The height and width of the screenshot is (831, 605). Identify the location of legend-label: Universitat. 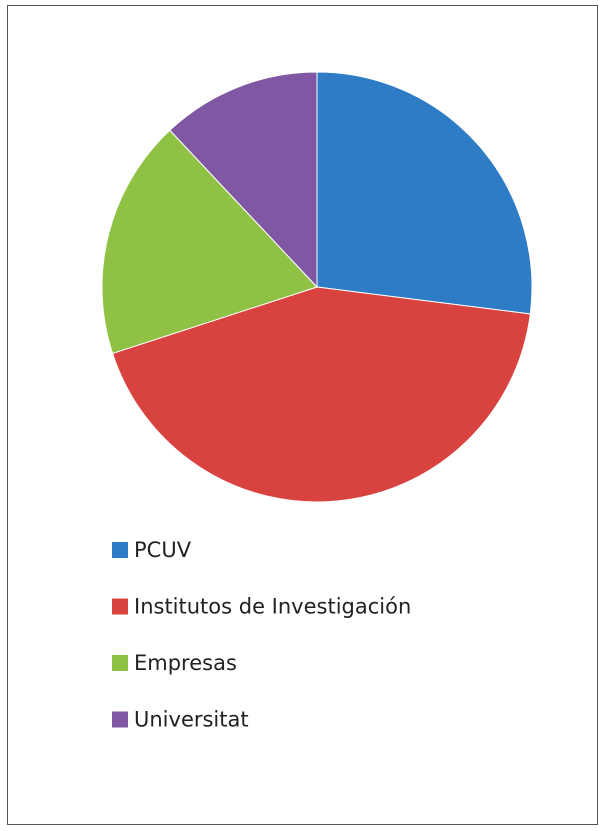
(191, 720).